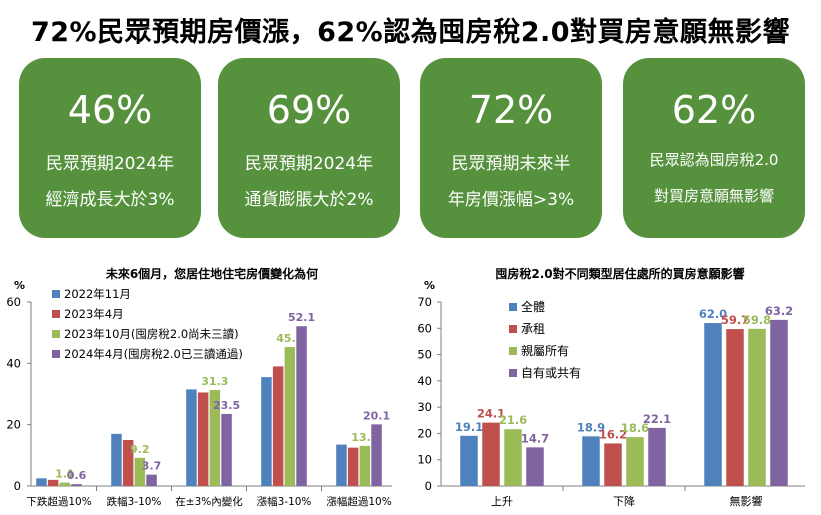  What do you see at coordinates (491, 414) in the screenshot?
I see `data-label: 24.1` at bounding box center [491, 414].